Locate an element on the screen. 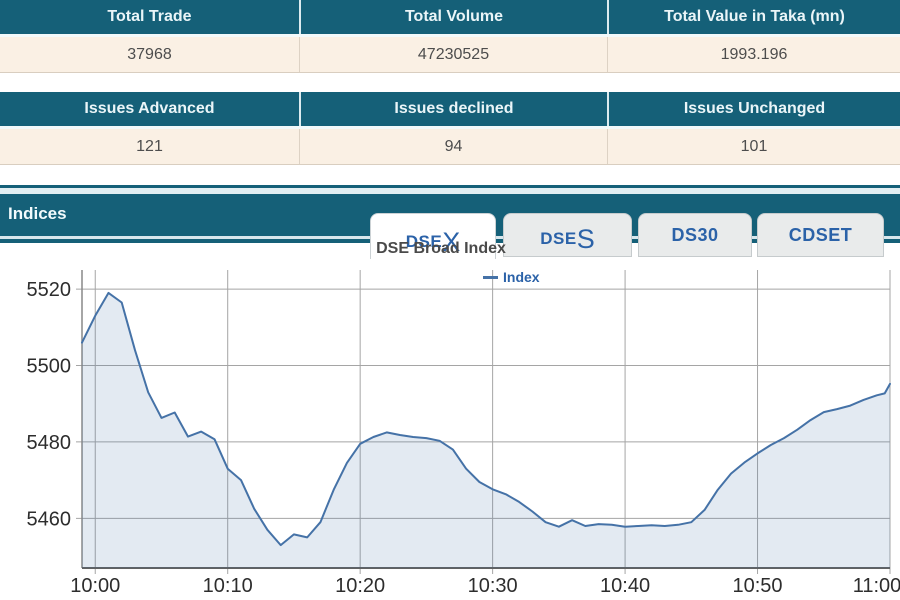 Image resolution: width=900 pixels, height=600 pixels. value-total-value: 1993.196 is located at coordinates (753, 54).